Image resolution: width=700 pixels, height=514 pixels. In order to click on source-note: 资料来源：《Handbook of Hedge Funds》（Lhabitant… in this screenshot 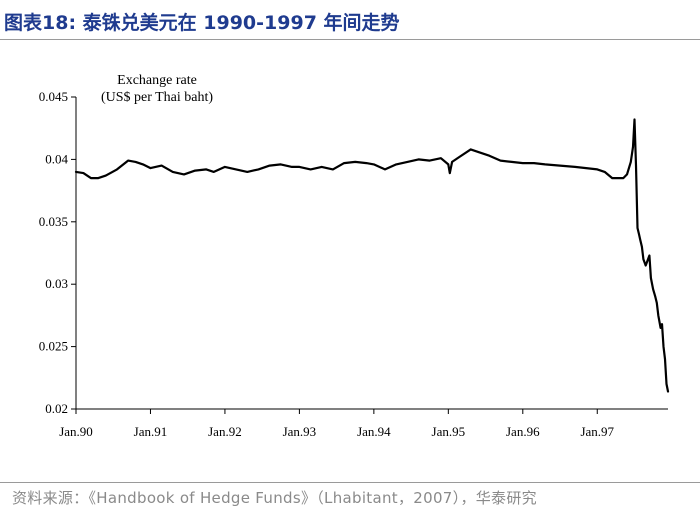, I will do `click(274, 498)`.